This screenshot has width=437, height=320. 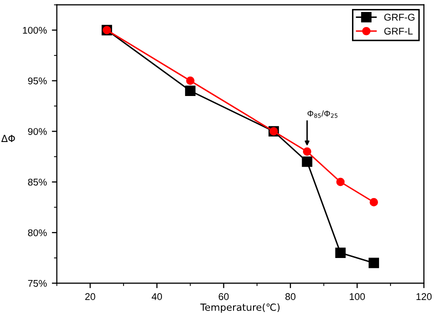 What do you see at coordinates (424, 296) in the screenshot?
I see `x-tick-label: 120` at bounding box center [424, 296].